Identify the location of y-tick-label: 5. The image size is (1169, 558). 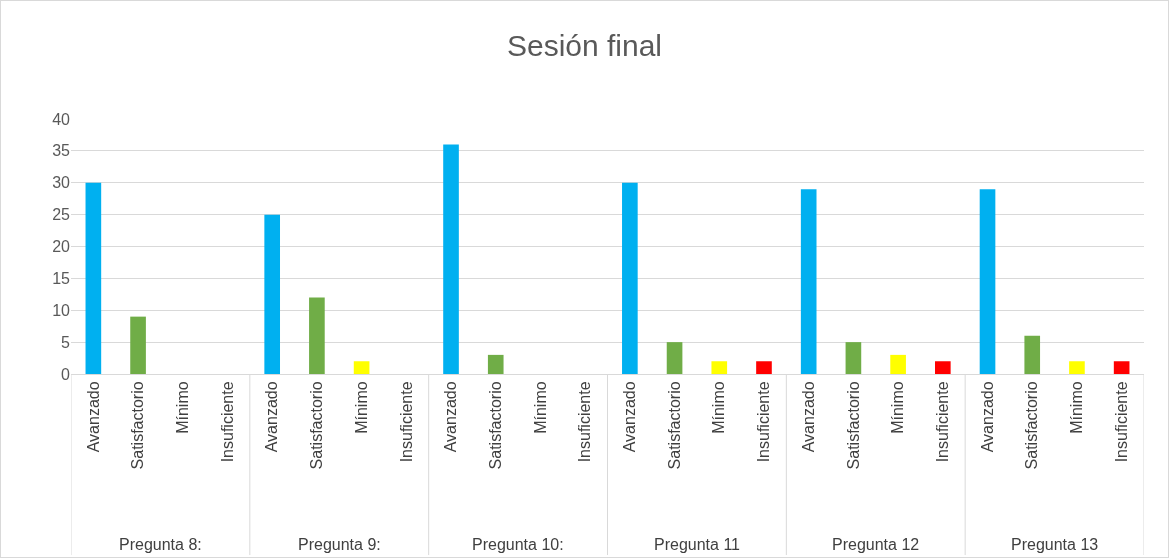
(66, 342).